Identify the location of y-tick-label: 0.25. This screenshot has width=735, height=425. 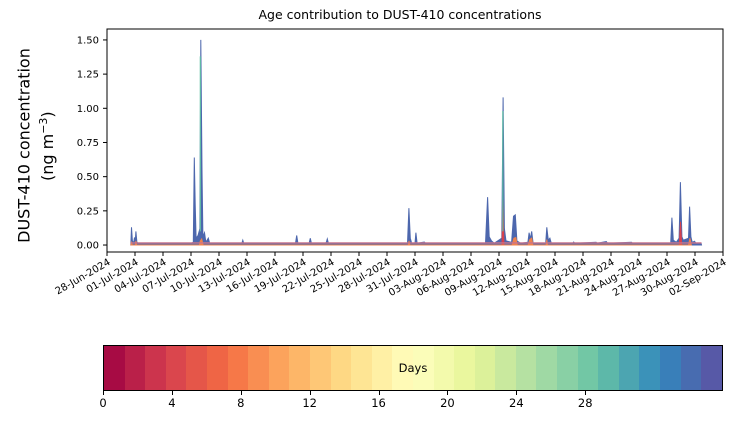
(88, 211).